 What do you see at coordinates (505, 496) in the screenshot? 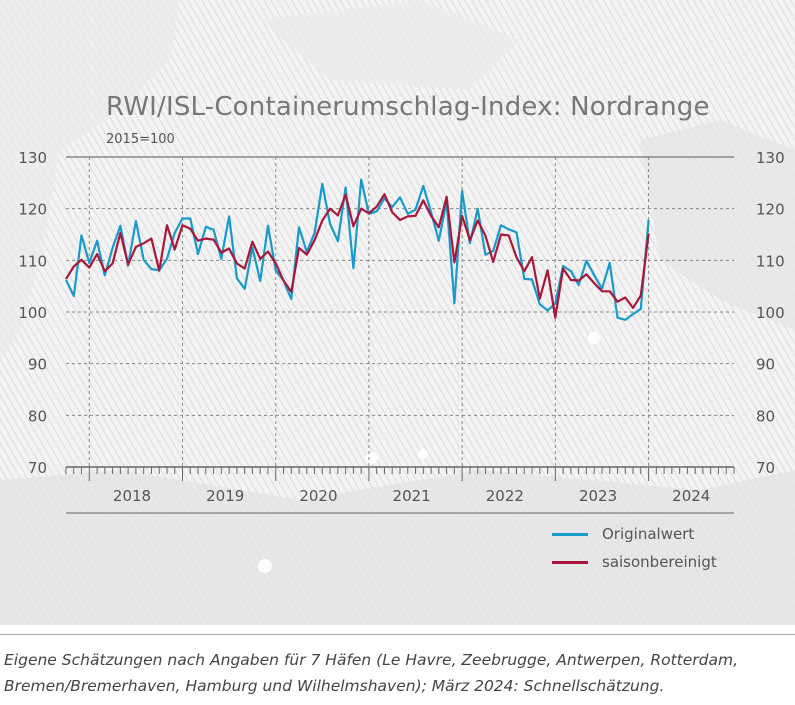
I see `x-year-label-2022: 2022` at bounding box center [505, 496].